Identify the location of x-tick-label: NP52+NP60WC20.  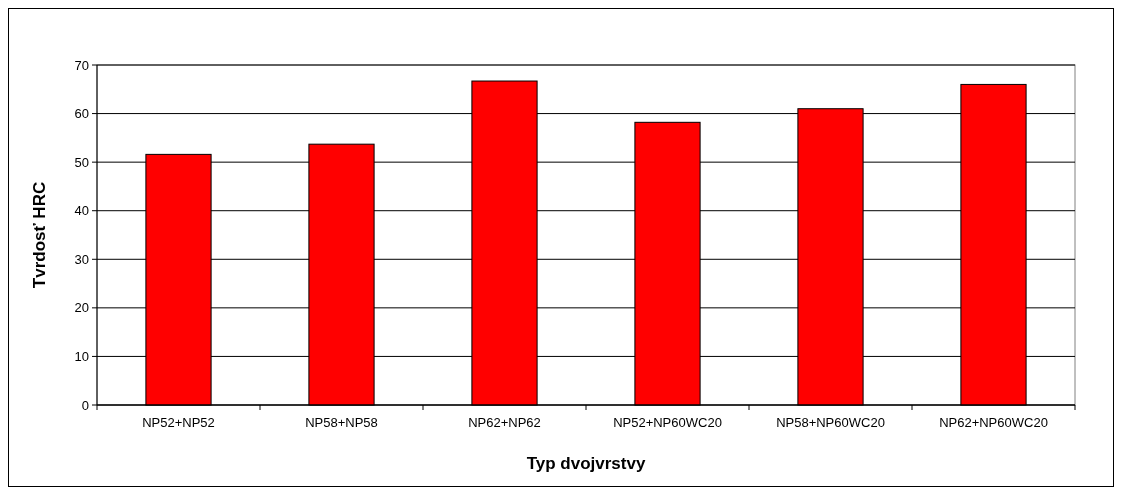
(667, 422).